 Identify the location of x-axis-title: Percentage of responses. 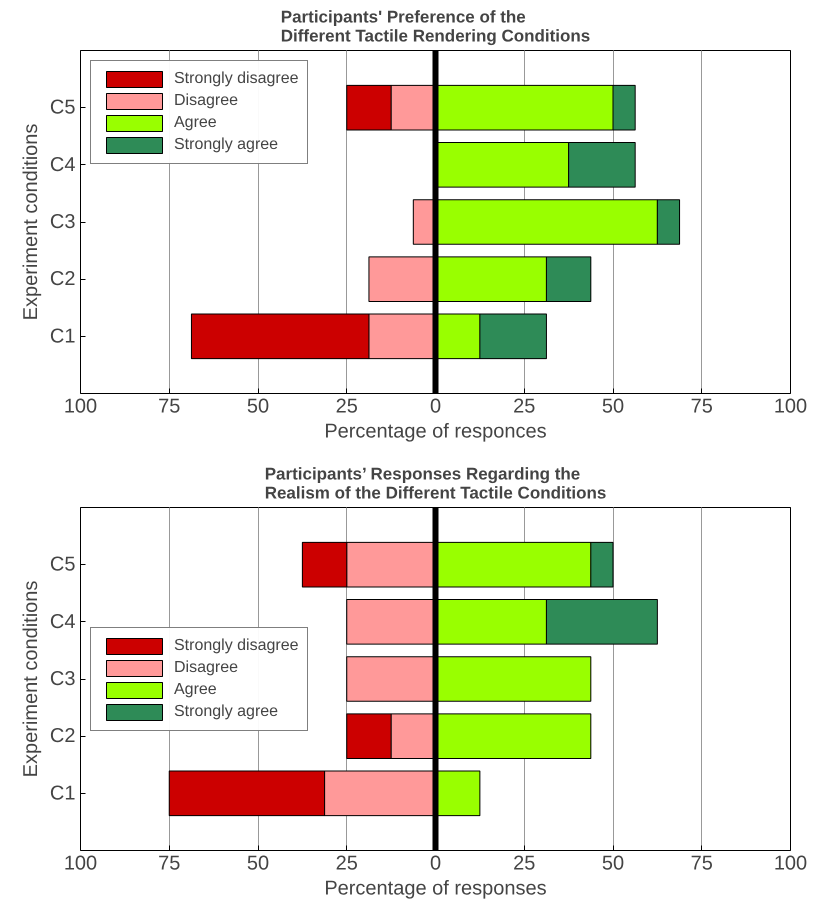
(435, 889).